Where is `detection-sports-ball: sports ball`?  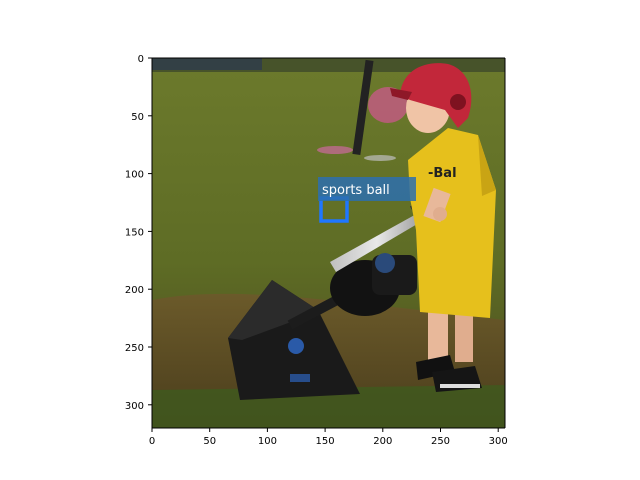
detection-sports-ball: sports ball is located at coordinates (367, 200).